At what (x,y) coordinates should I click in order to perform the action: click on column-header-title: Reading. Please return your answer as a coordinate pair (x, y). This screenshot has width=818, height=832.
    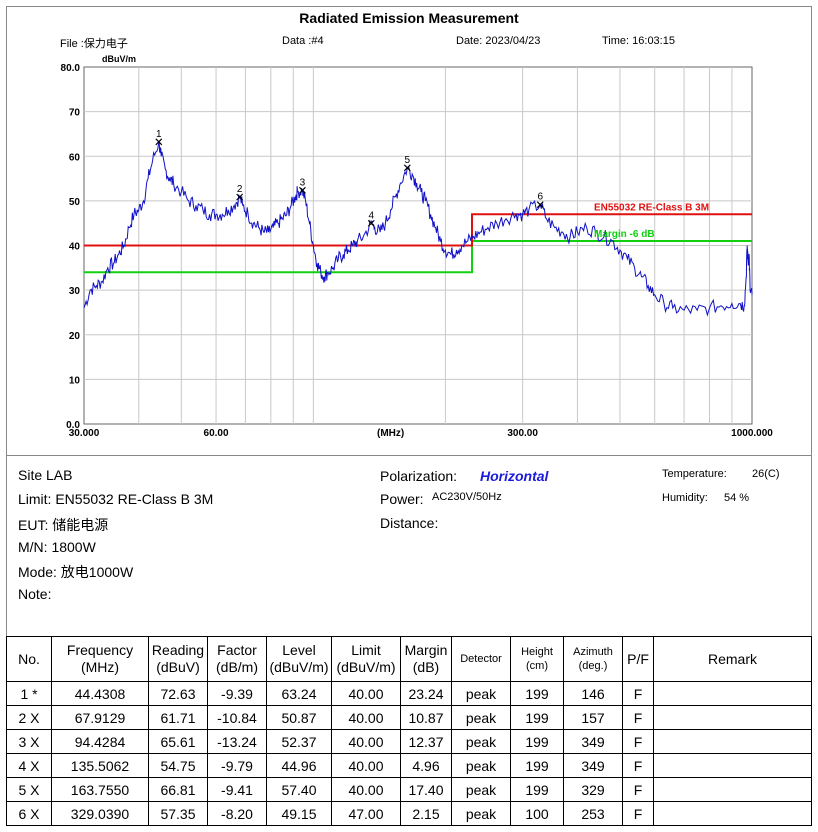
    Looking at the image, I should click on (178, 650).